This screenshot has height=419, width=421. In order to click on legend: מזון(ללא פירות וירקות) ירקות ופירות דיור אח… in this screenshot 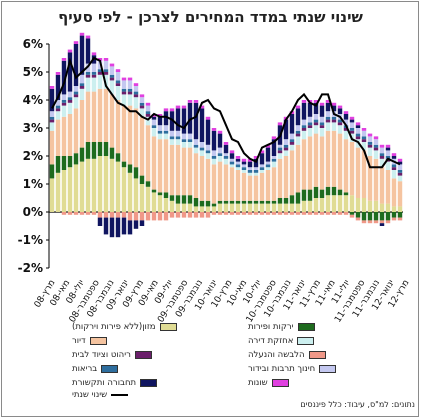, I will do `click(222, 361)`.